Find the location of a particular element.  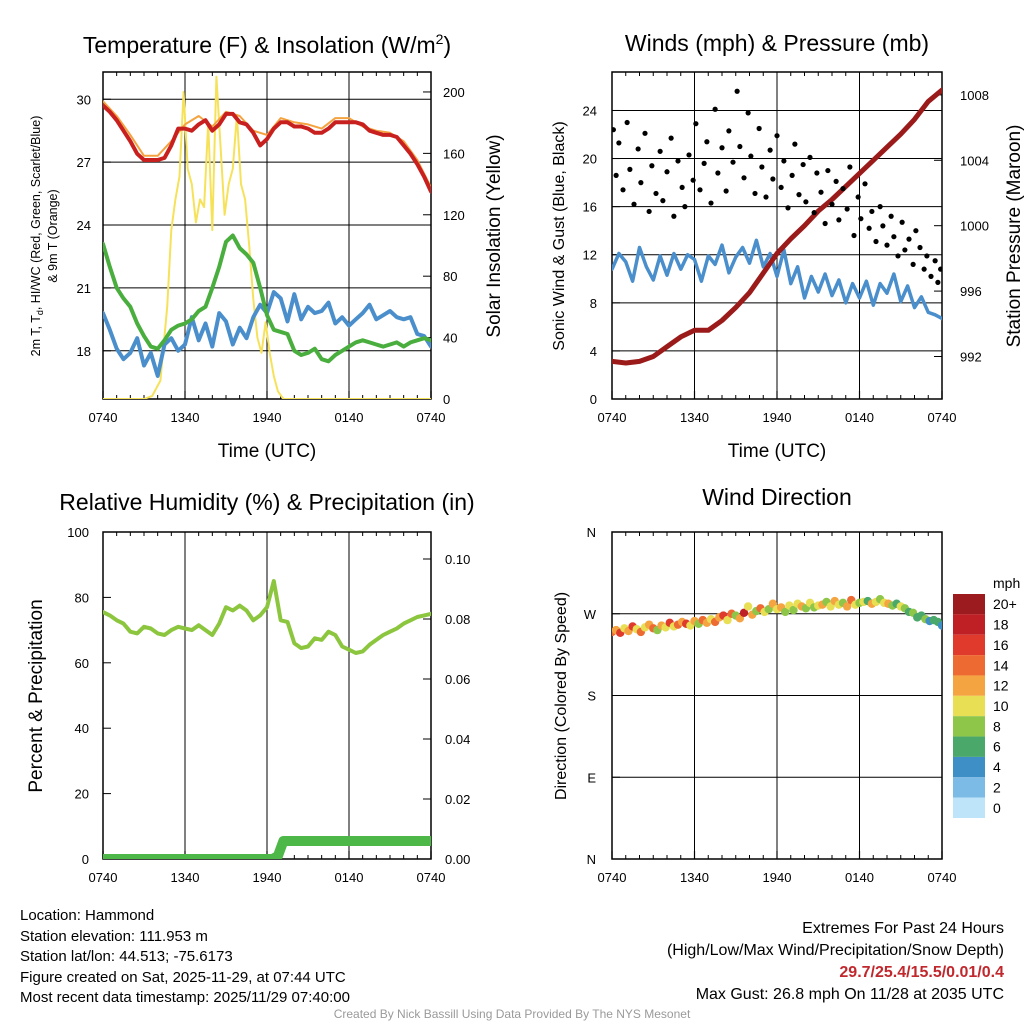

wind-xtick-label: 0740 is located at coordinates (942, 417).